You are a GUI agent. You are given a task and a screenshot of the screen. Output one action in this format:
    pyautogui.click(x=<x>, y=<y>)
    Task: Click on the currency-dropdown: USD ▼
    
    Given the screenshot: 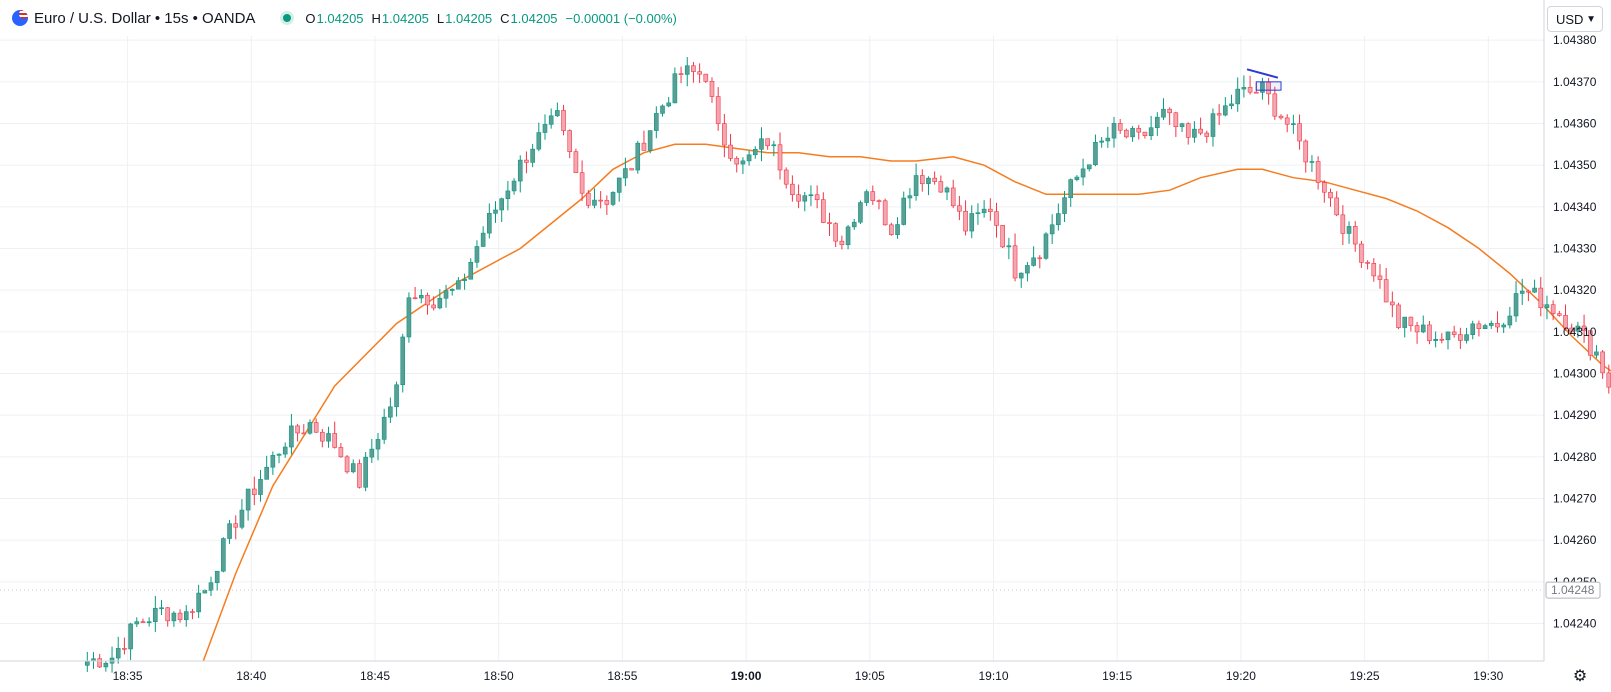 What is the action you would take?
    pyautogui.click(x=1575, y=19)
    